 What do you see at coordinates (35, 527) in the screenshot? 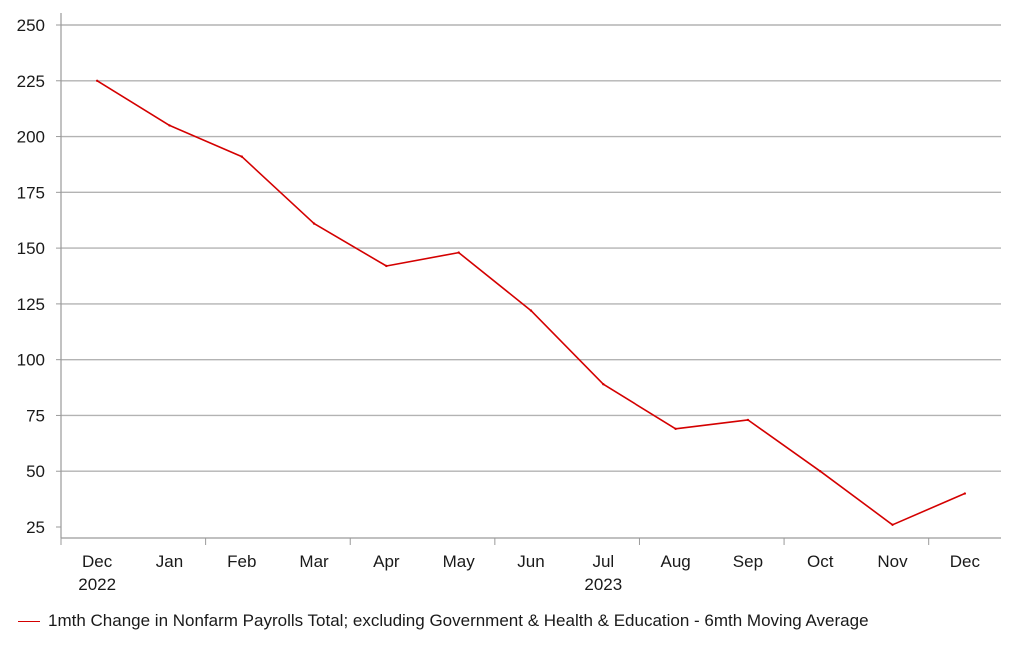
I see `y-tick-label: 25` at bounding box center [35, 527].